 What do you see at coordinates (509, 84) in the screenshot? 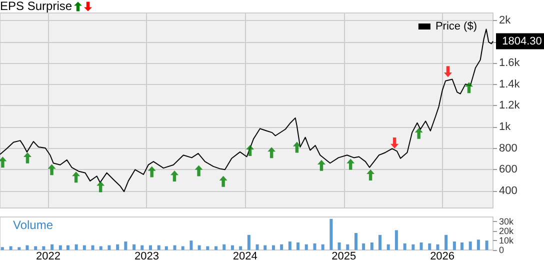
I see `y-tick-label: 1.4k` at bounding box center [509, 84].